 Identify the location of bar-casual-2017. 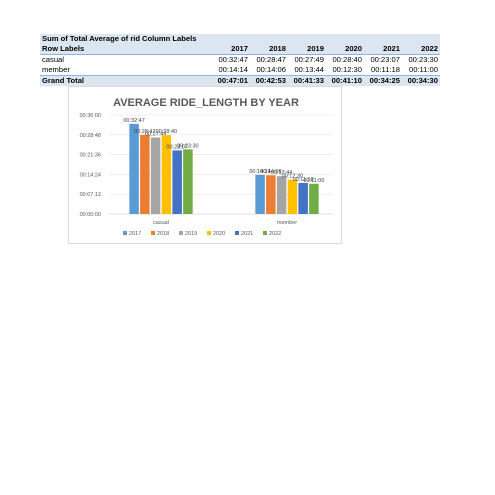
(134, 168).